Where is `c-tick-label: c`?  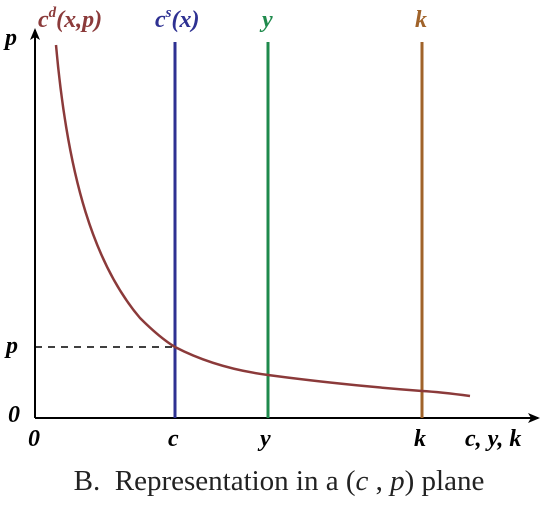
c-tick-label: c is located at coordinates (173, 439).